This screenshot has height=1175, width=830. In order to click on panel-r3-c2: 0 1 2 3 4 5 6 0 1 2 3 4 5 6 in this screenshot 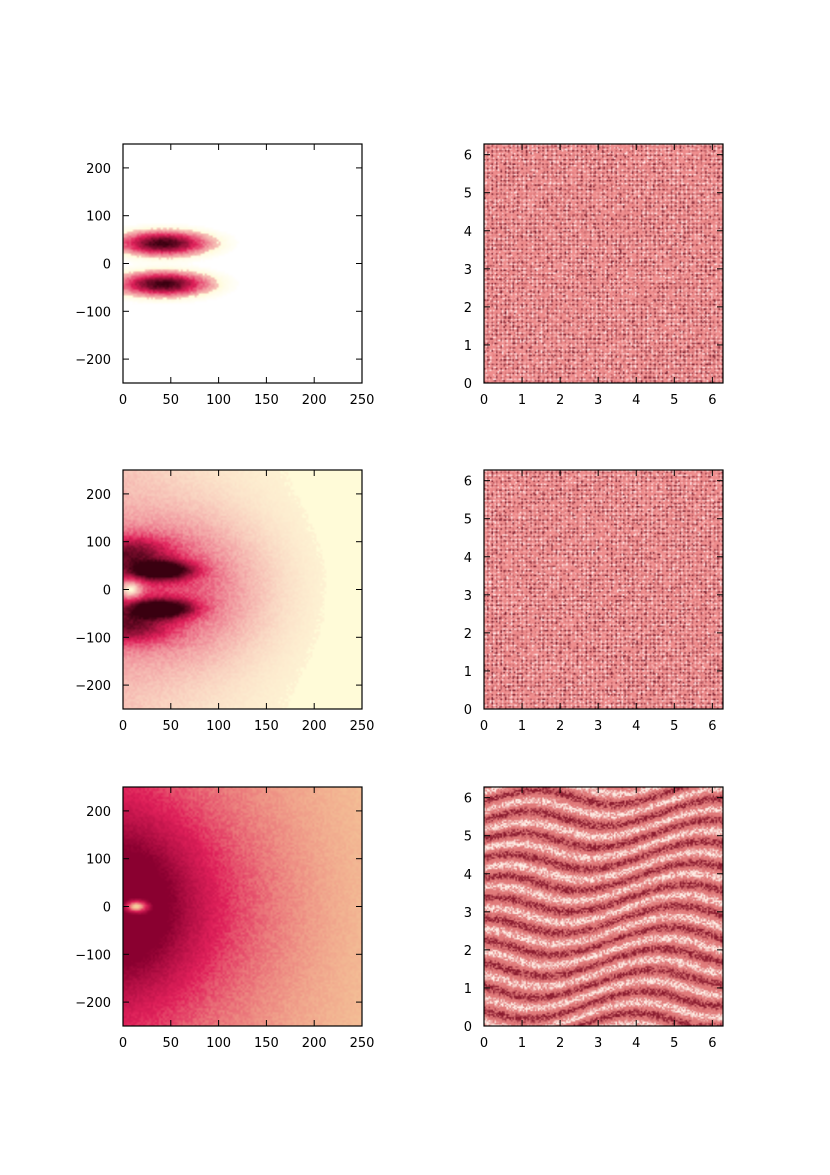, I will do `click(594, 918)`.